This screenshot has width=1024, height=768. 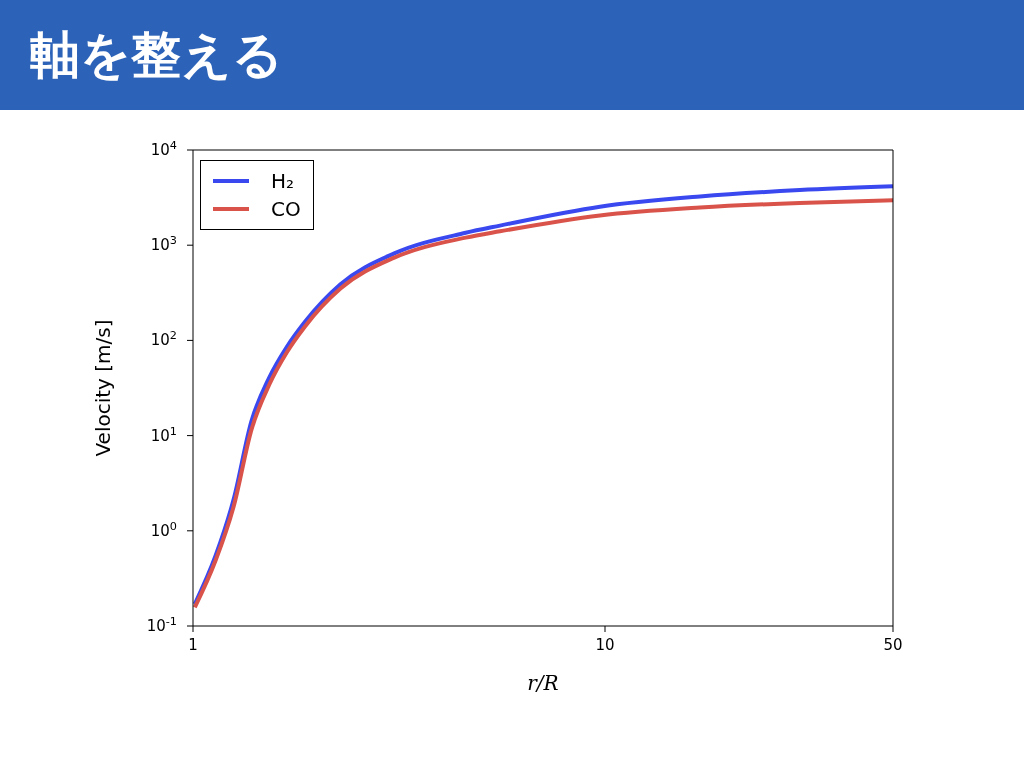 I want to click on y-tick-label: 10$^{1}$, so click(x=163, y=434).